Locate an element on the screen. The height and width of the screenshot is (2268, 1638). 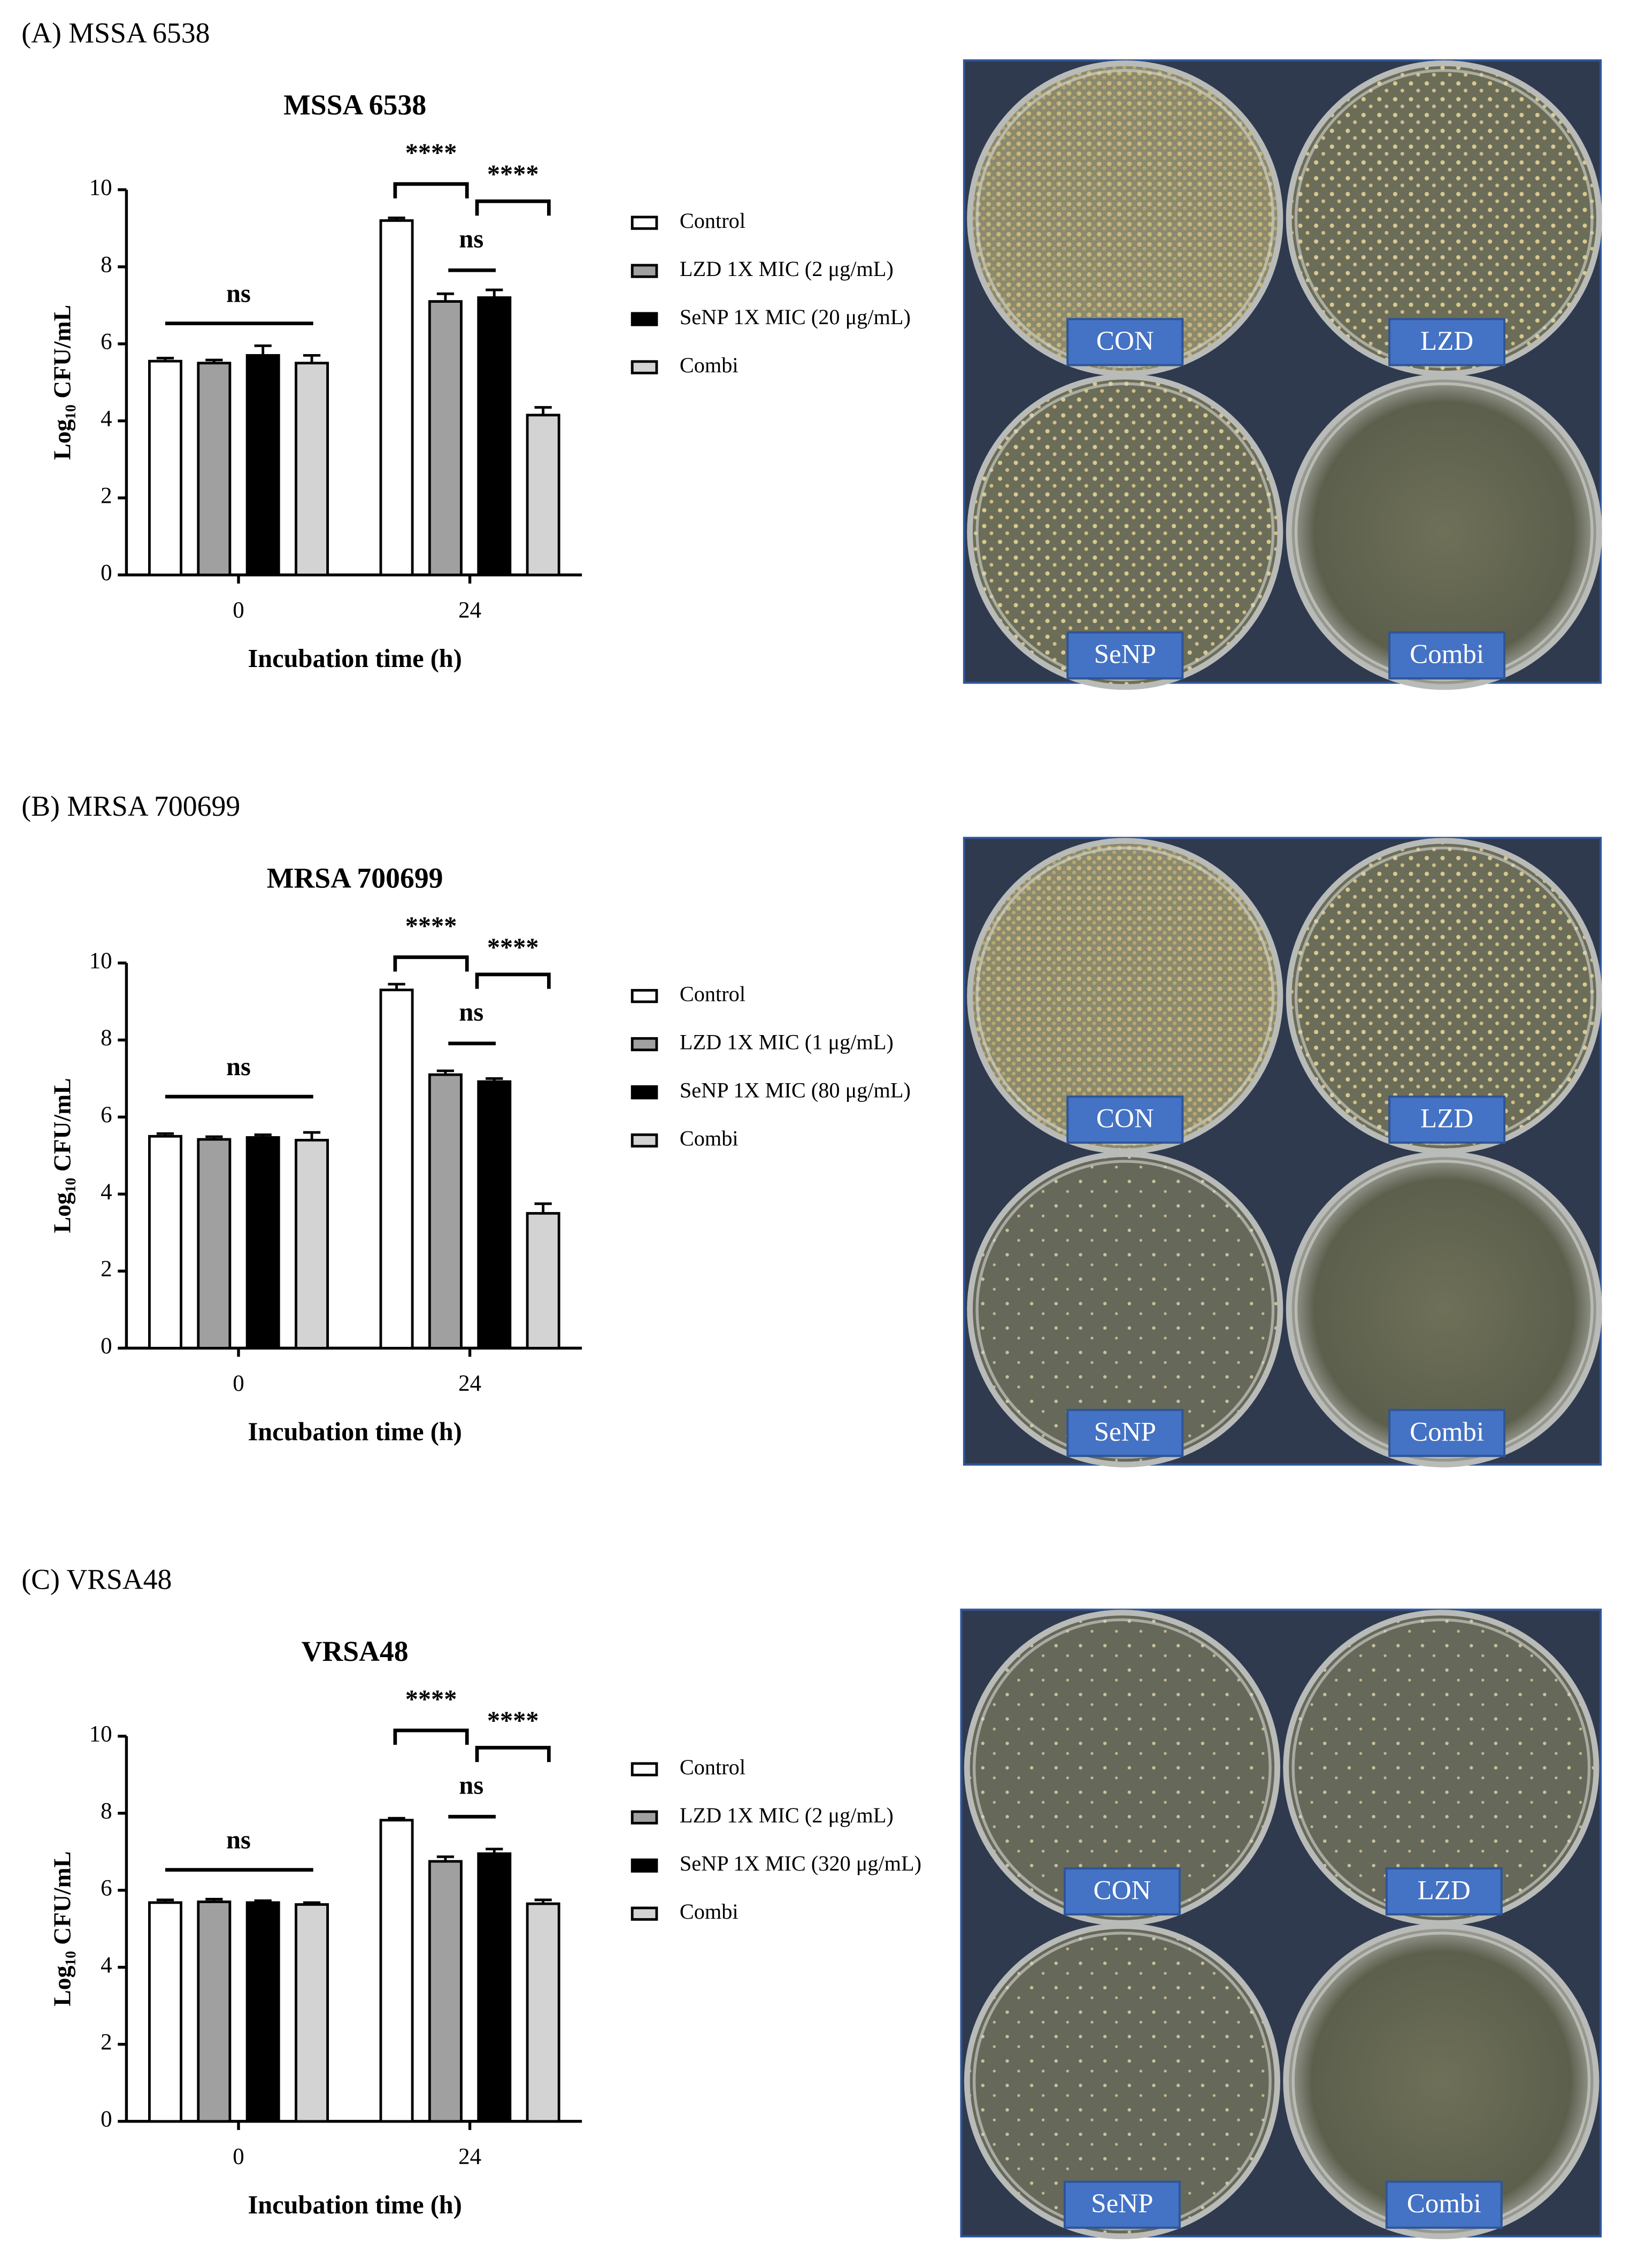
y-tick-label: 8 is located at coordinates (106, 265).